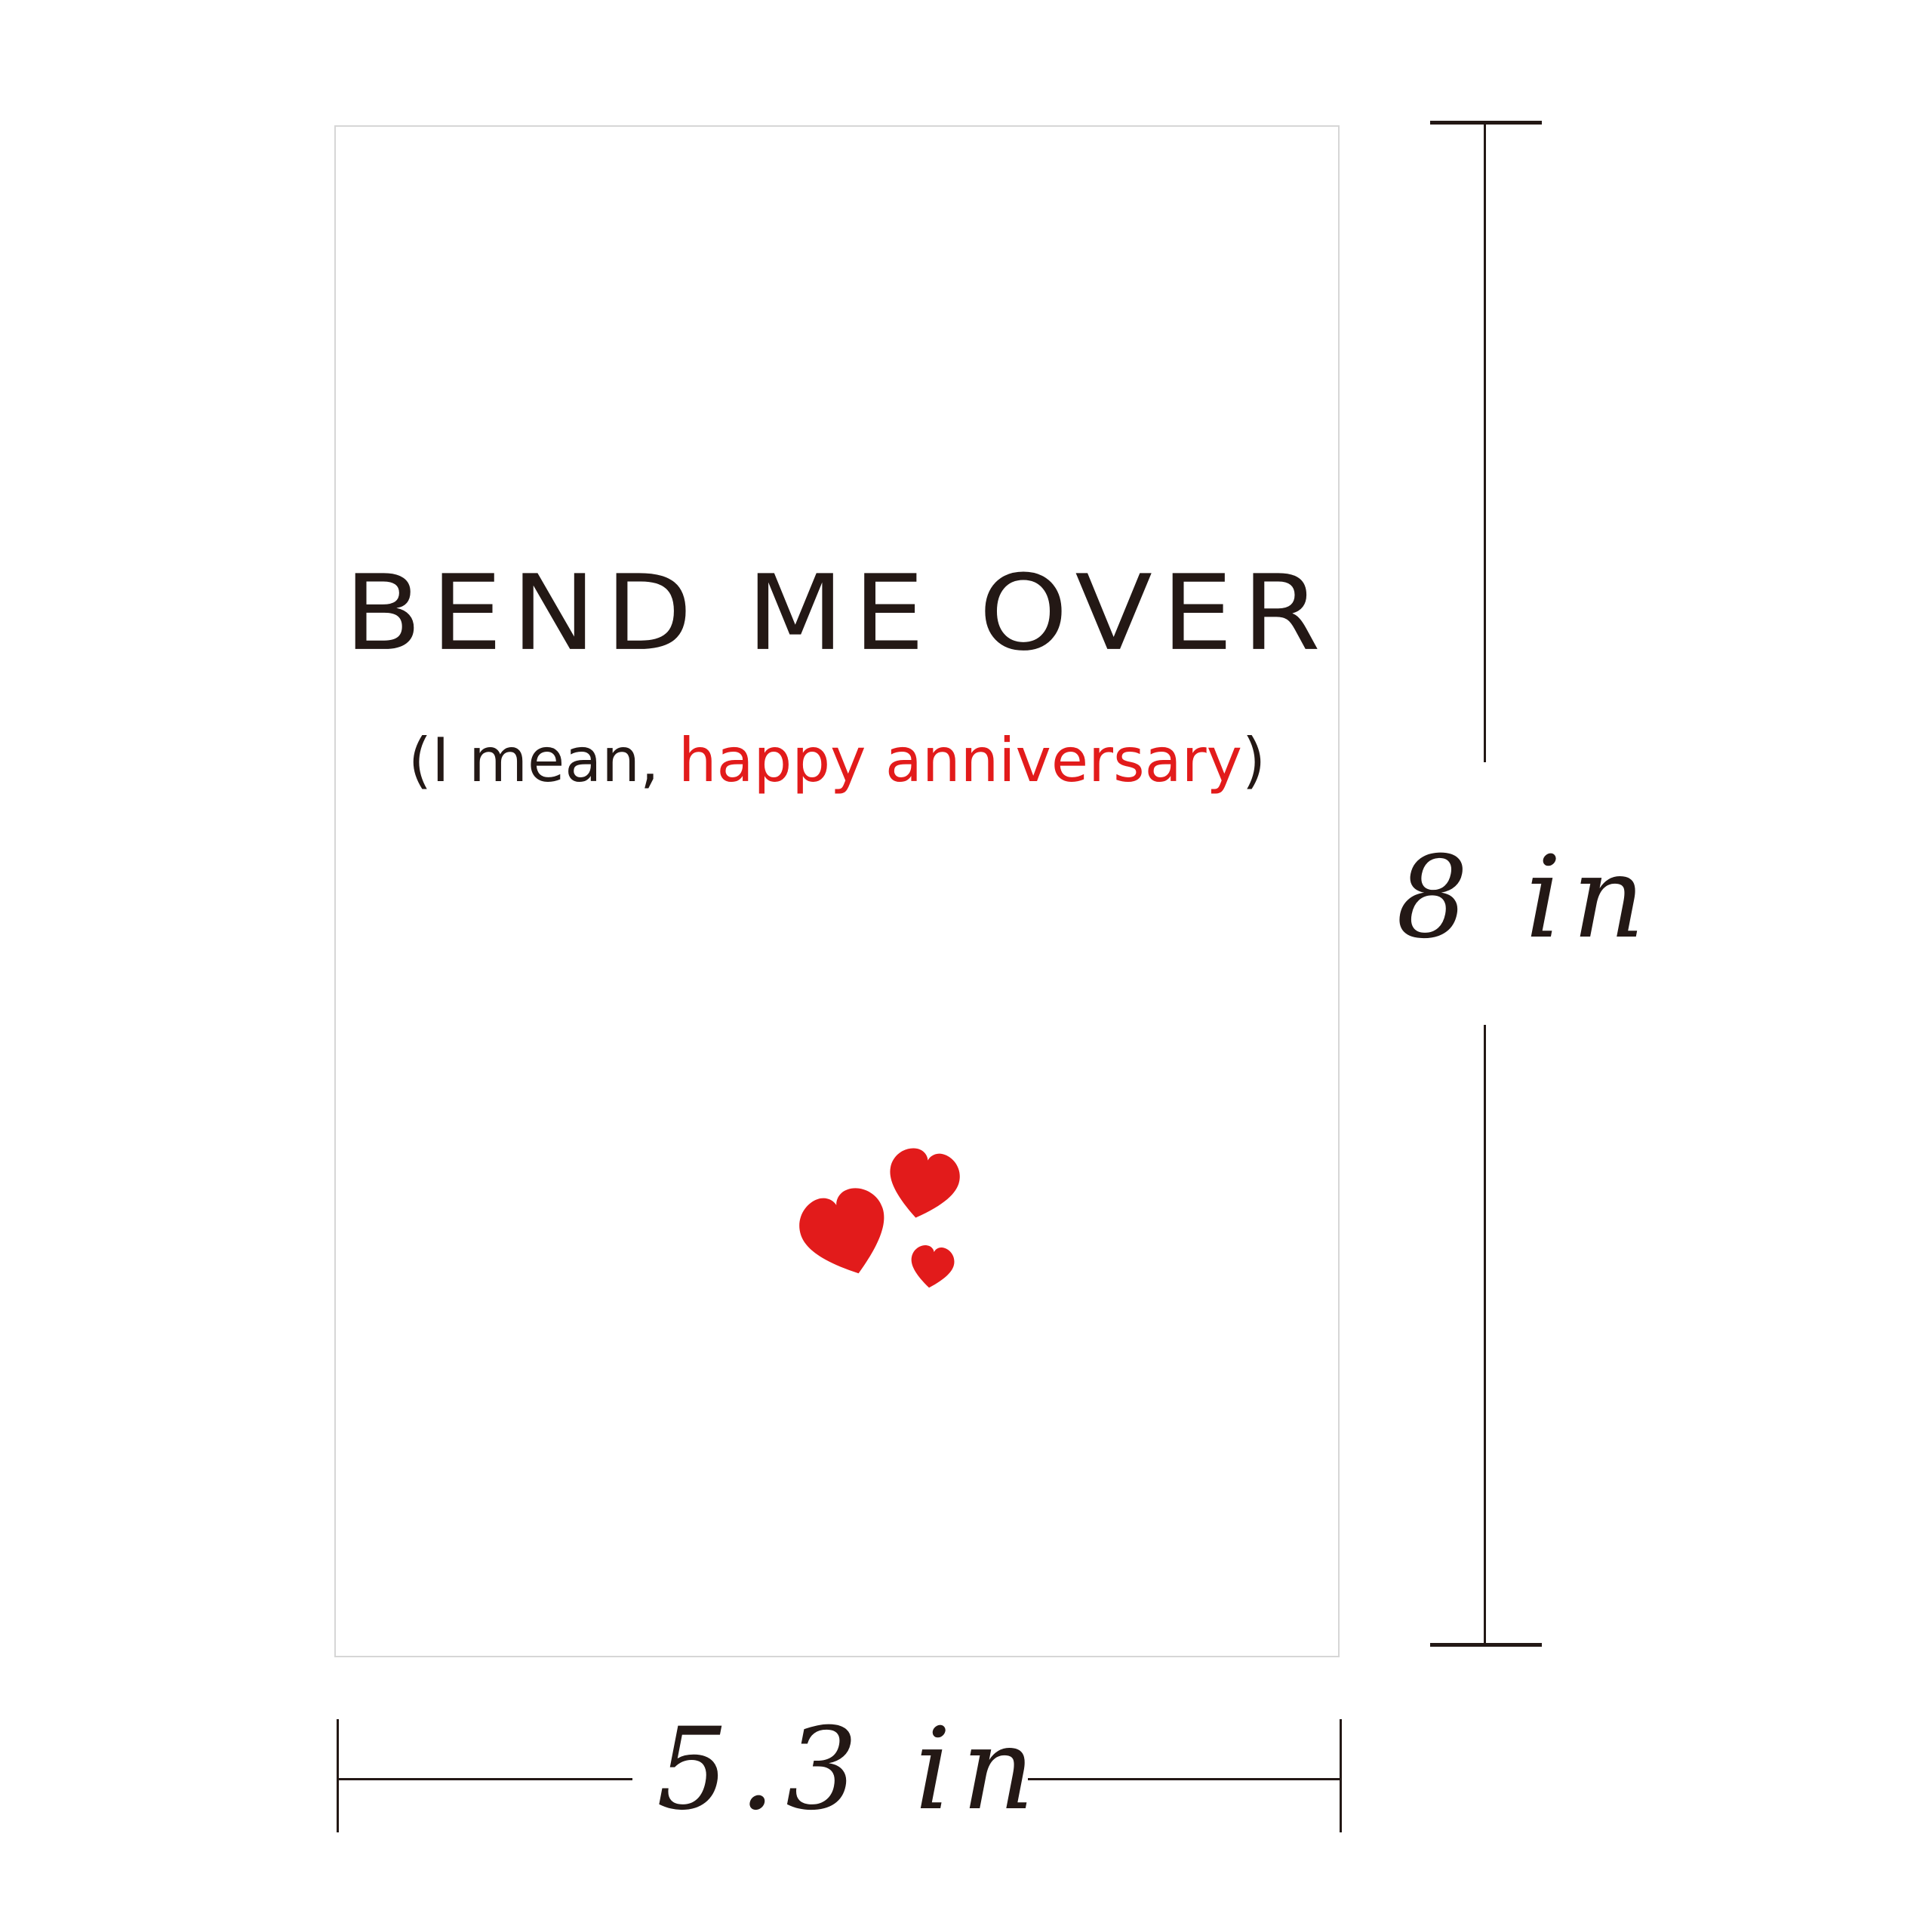  I want to click on width-dimension-right-cap, so click(1341, 1775).